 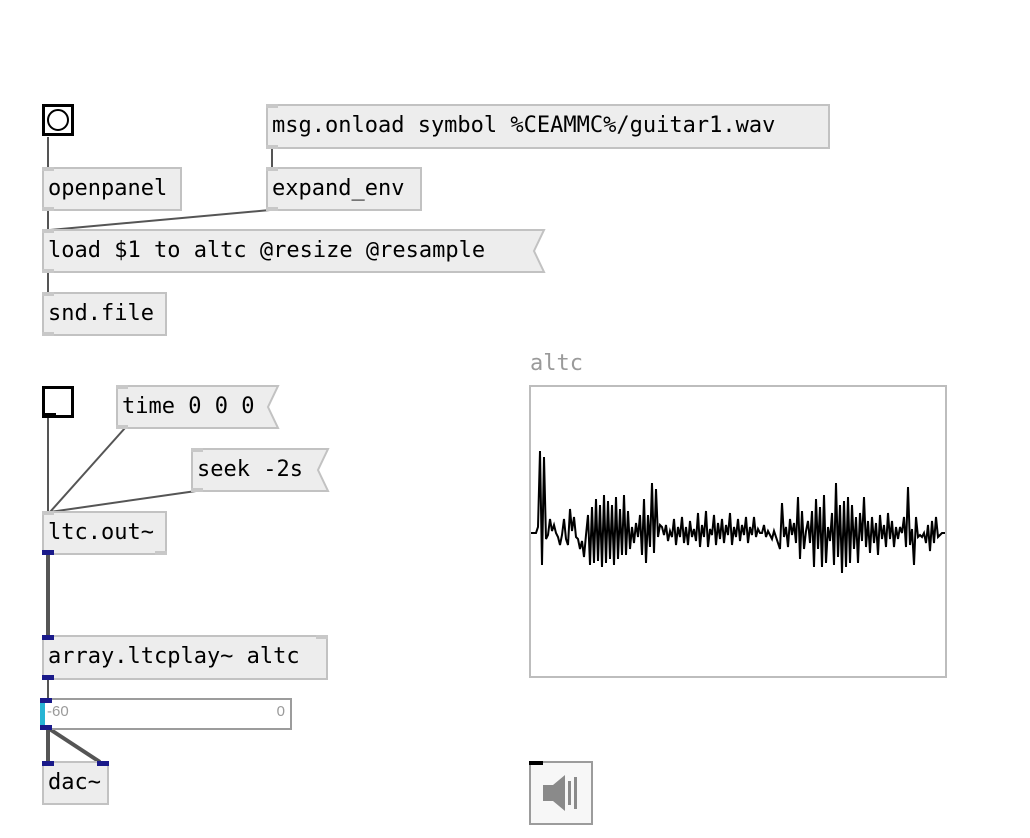 I want to click on bang-circle-icon, so click(x=58, y=120).